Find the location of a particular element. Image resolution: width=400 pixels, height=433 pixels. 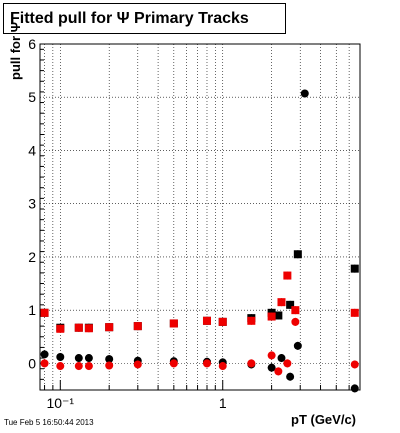

x-tick-label: 10⁻¹ is located at coordinates (60, 403).